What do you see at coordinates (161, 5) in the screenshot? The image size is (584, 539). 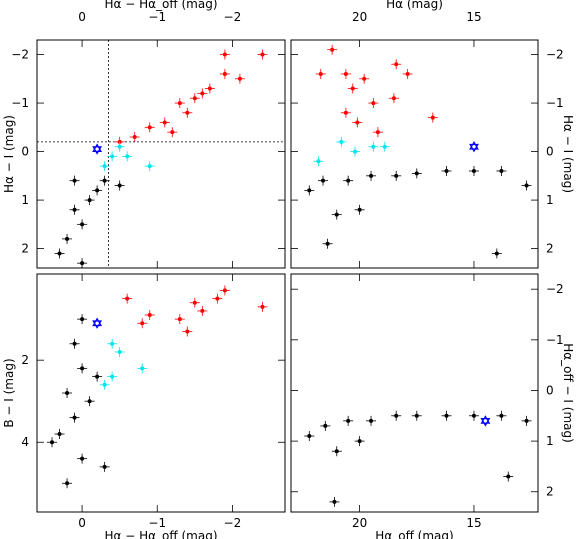 I see `x-axis-title-top: Hα − Hα_off (mag)` at bounding box center [161, 5].